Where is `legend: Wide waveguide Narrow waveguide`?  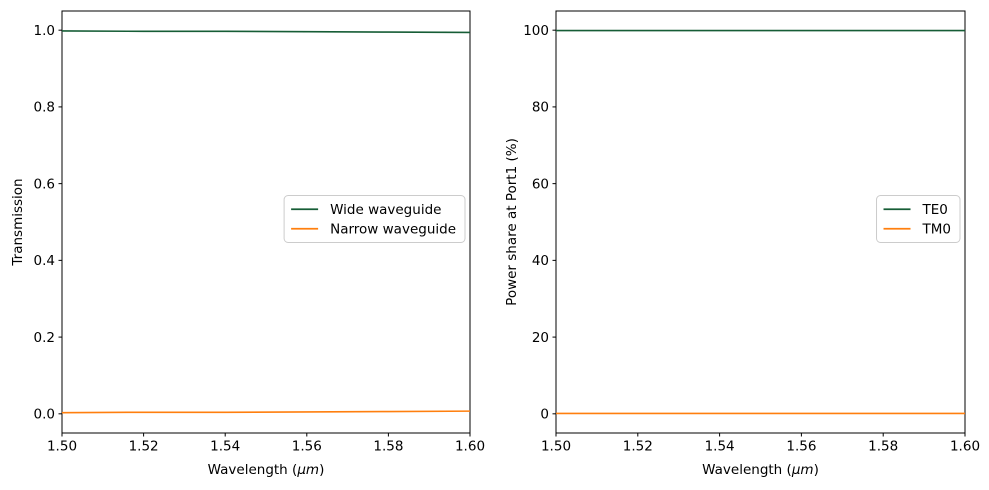 legend: Wide waveguide Narrow waveguide is located at coordinates (374, 219).